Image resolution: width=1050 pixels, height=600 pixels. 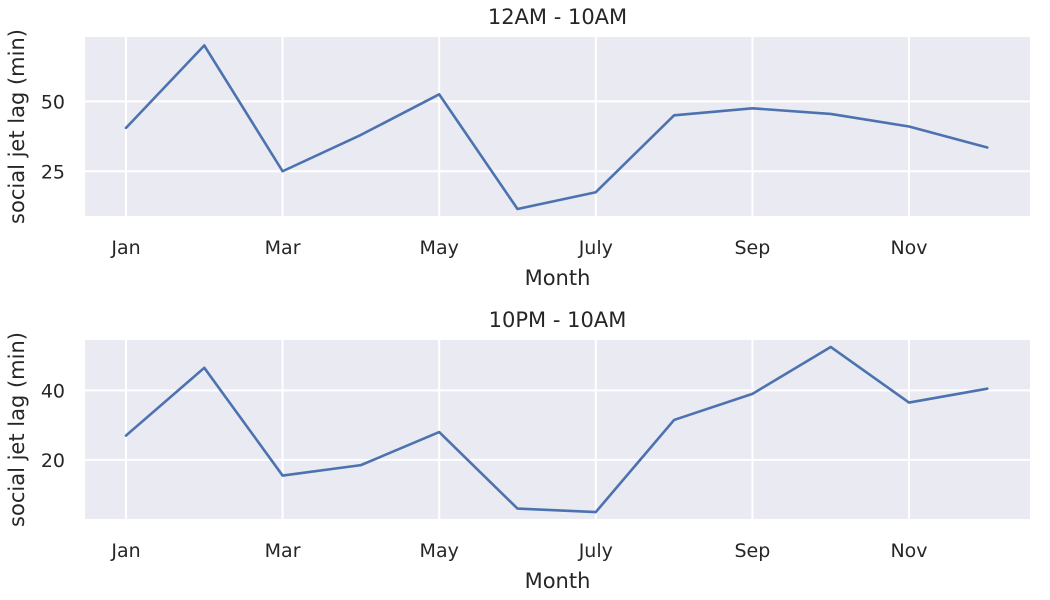 What do you see at coordinates (53, 391) in the screenshot?
I see `y-tick-label: 40` at bounding box center [53, 391].